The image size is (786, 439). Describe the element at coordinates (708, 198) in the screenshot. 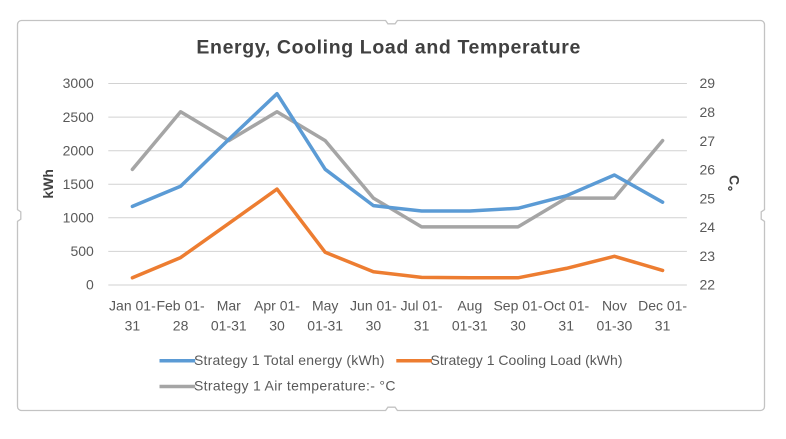

I see `svg-text: 25` at that location.